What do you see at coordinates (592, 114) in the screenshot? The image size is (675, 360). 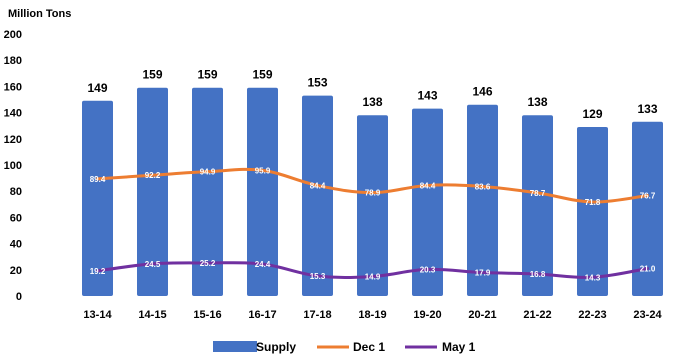 I see `bar-label: 129` at bounding box center [592, 114].